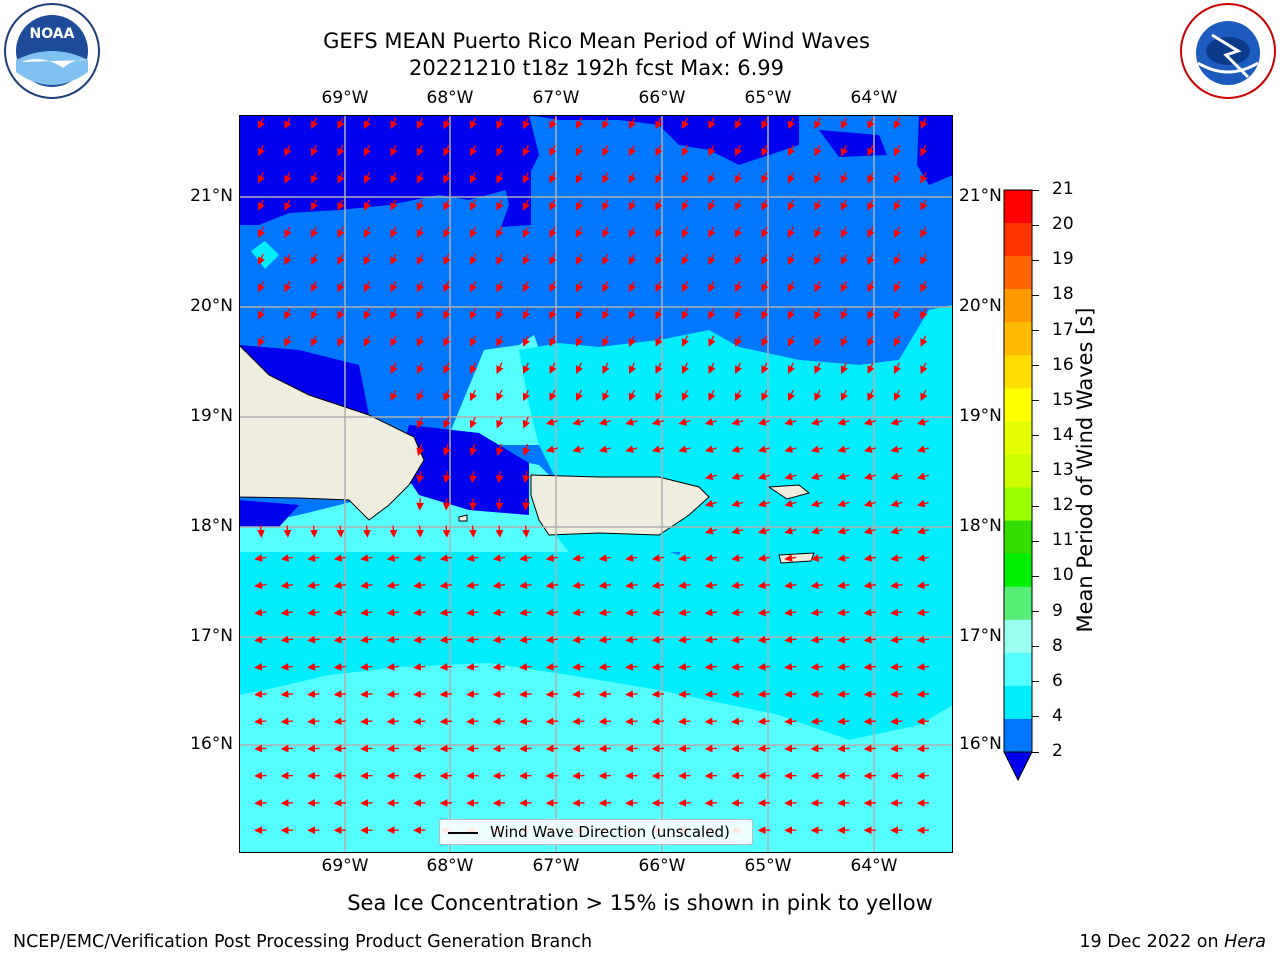 The image size is (1280, 960). What do you see at coordinates (980, 744) in the screenshot?
I see `lat-tick-right: 16°N` at bounding box center [980, 744].